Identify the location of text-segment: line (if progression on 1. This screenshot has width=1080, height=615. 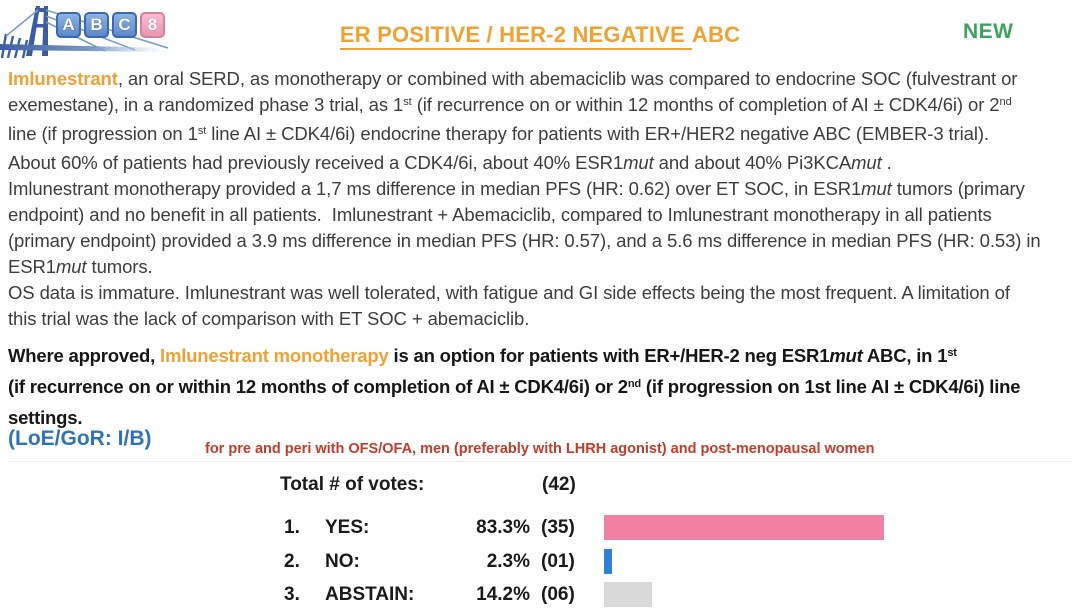
(103, 133).